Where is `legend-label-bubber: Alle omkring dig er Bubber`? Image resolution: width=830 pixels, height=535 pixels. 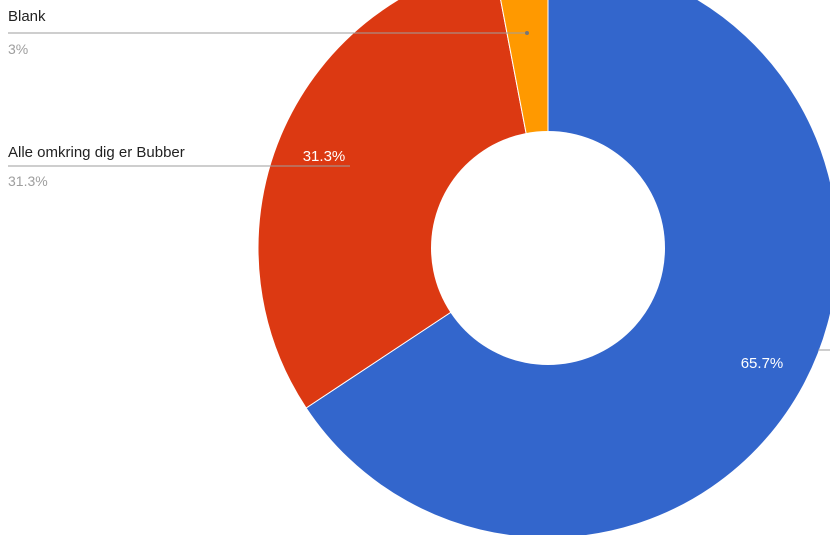 legend-label-bubber: Alle omkring dig er Bubber is located at coordinates (96, 152).